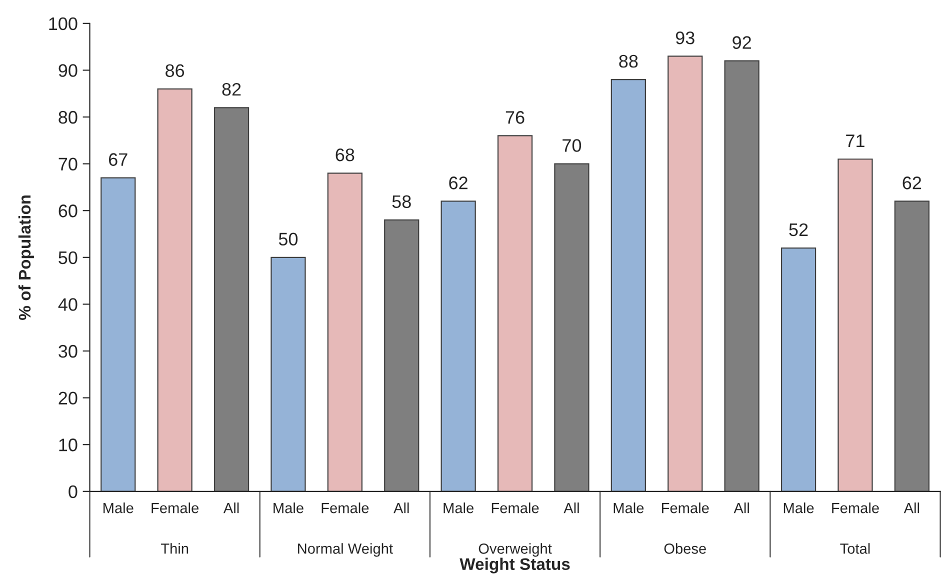  Describe the element at coordinates (68, 351) in the screenshot. I see `y-tick-label: 30` at that location.